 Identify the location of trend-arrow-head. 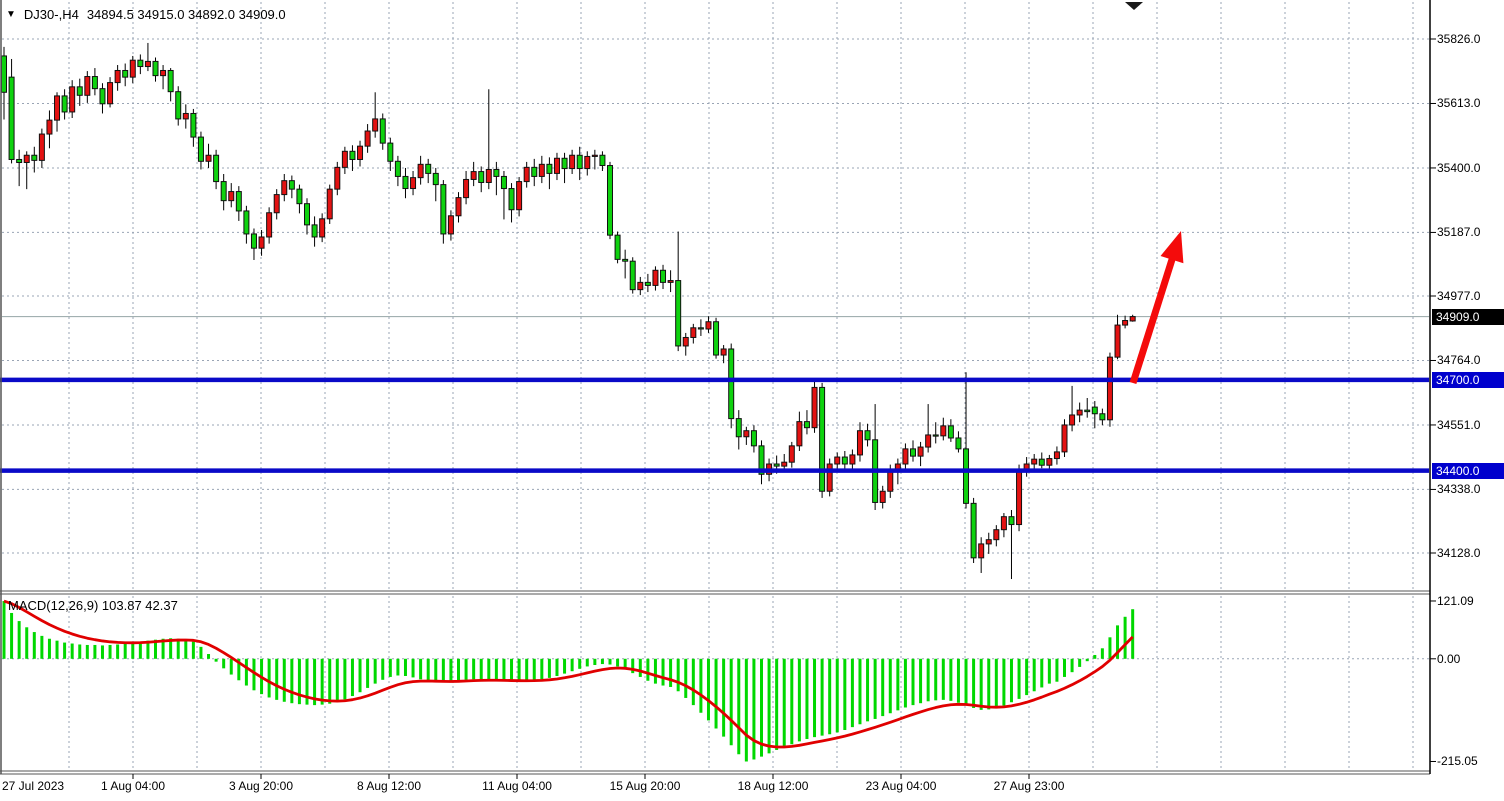
(1172, 247).